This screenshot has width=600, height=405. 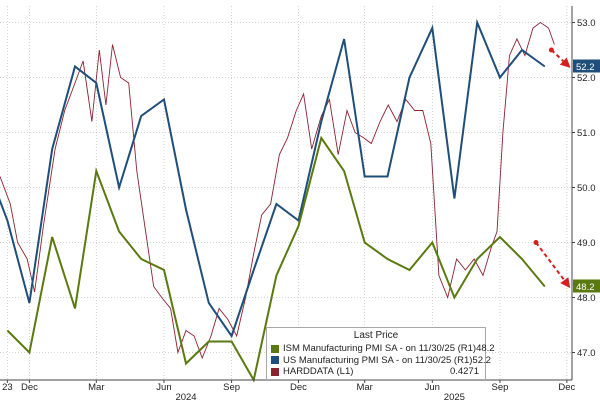 What do you see at coordinates (308, 372) in the screenshot?
I see `legend-series-name: HARDDATA` at bounding box center [308, 372].